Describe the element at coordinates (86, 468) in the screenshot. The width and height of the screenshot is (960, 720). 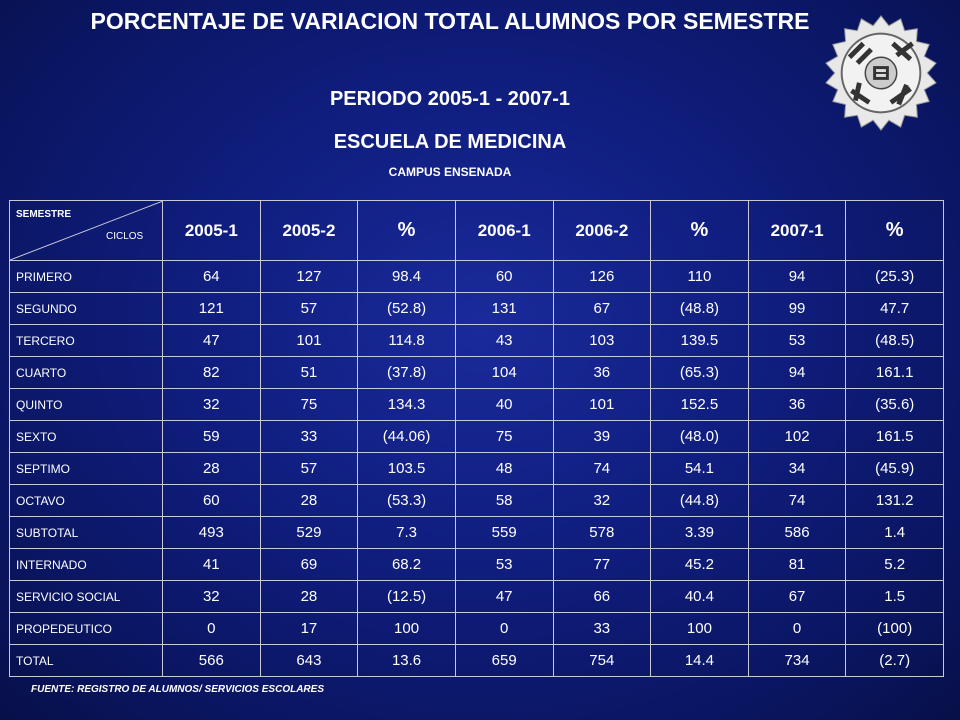
I see `row-label: SEPTIMO` at that location.